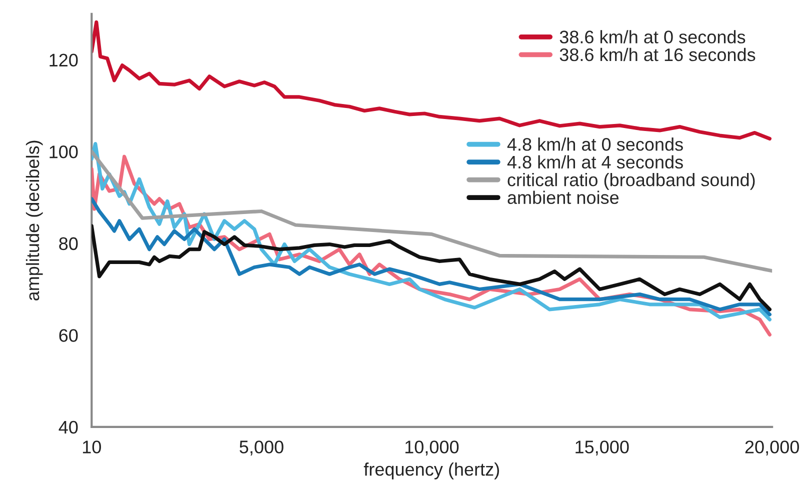 The image size is (811, 497). I want to click on legend-label: 38.6 km/h at 0 seconds, so click(653, 37).